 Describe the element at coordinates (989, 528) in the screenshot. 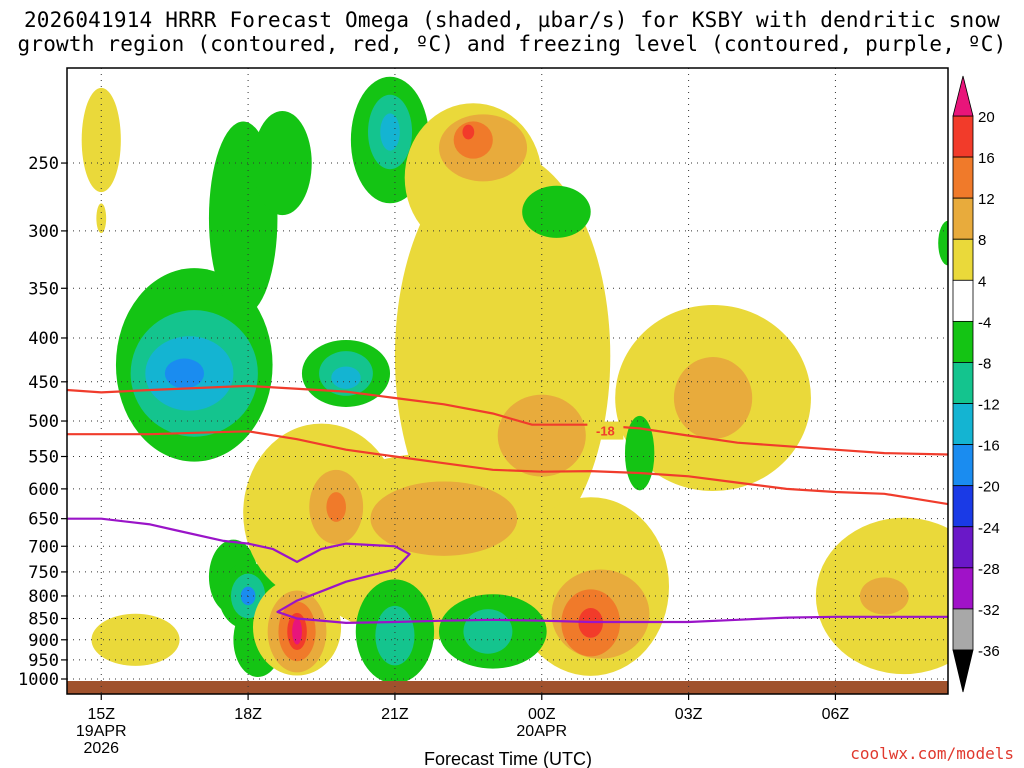

I see `colorbar-label-10: -24` at that location.